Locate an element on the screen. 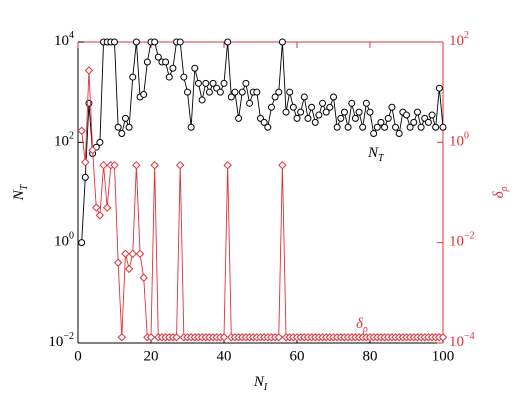 The width and height of the screenshot is (525, 405). series-label-main: δ is located at coordinates (360, 324).